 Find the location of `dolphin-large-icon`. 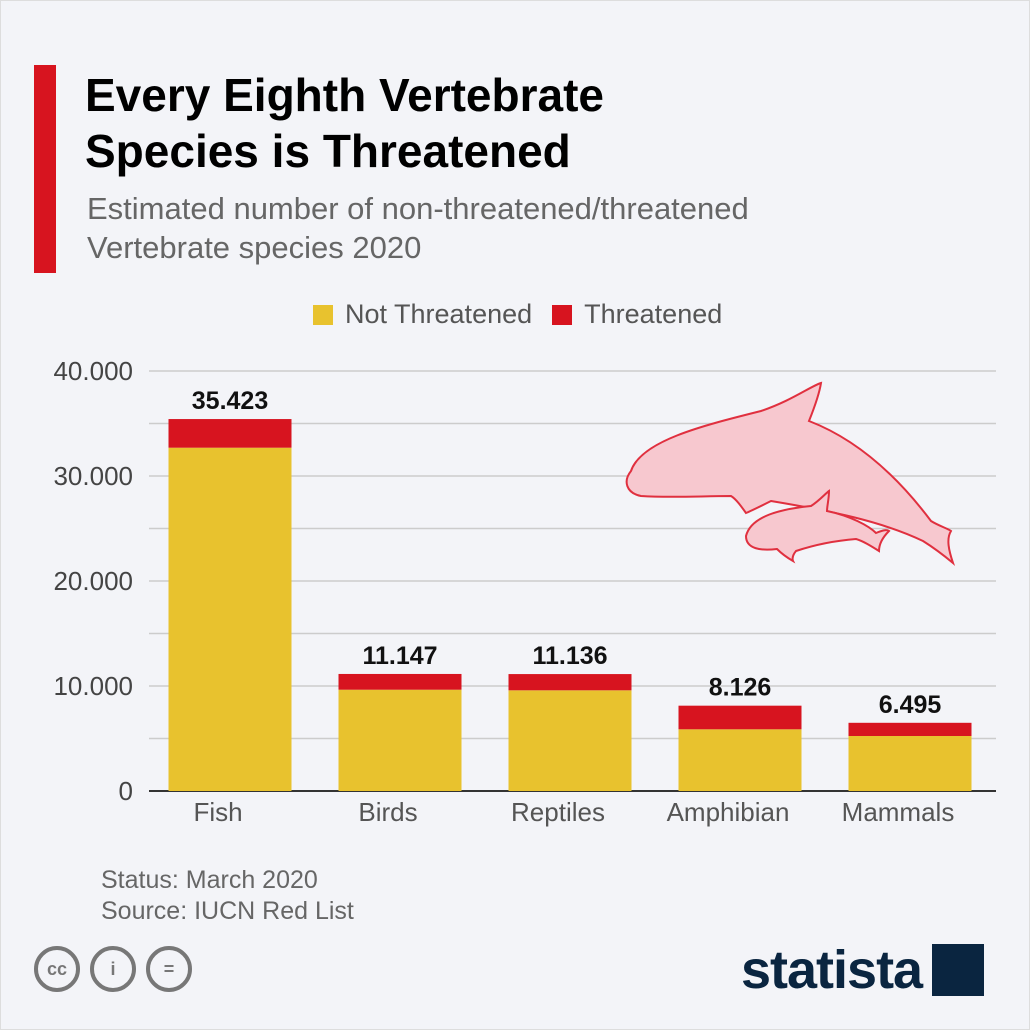

dolphin-large-icon is located at coordinates (790, 474).